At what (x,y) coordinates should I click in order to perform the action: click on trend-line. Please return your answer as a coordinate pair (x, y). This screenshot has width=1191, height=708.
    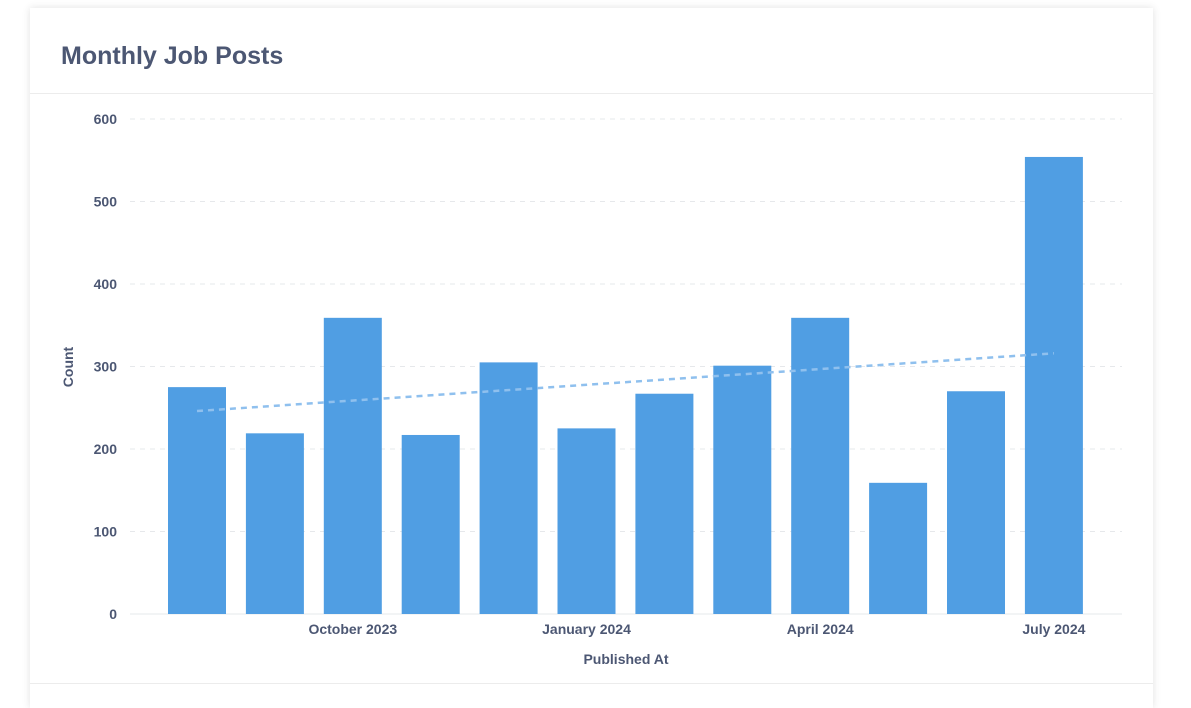
    Looking at the image, I should click on (625, 382).